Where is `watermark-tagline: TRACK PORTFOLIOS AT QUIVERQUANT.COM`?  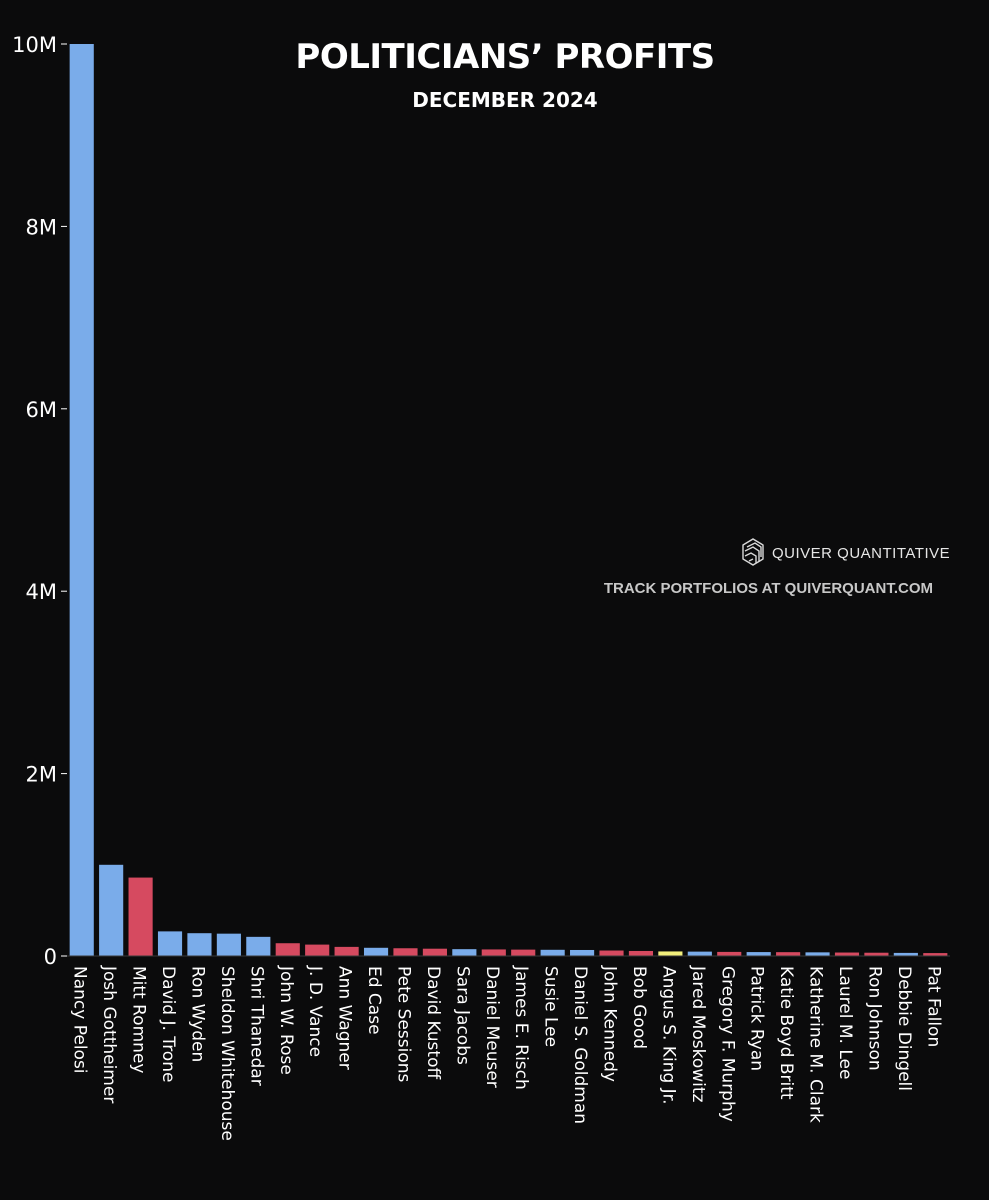 watermark-tagline: TRACK PORTFOLIOS AT QUIVERQUANT.COM is located at coordinates (768, 588).